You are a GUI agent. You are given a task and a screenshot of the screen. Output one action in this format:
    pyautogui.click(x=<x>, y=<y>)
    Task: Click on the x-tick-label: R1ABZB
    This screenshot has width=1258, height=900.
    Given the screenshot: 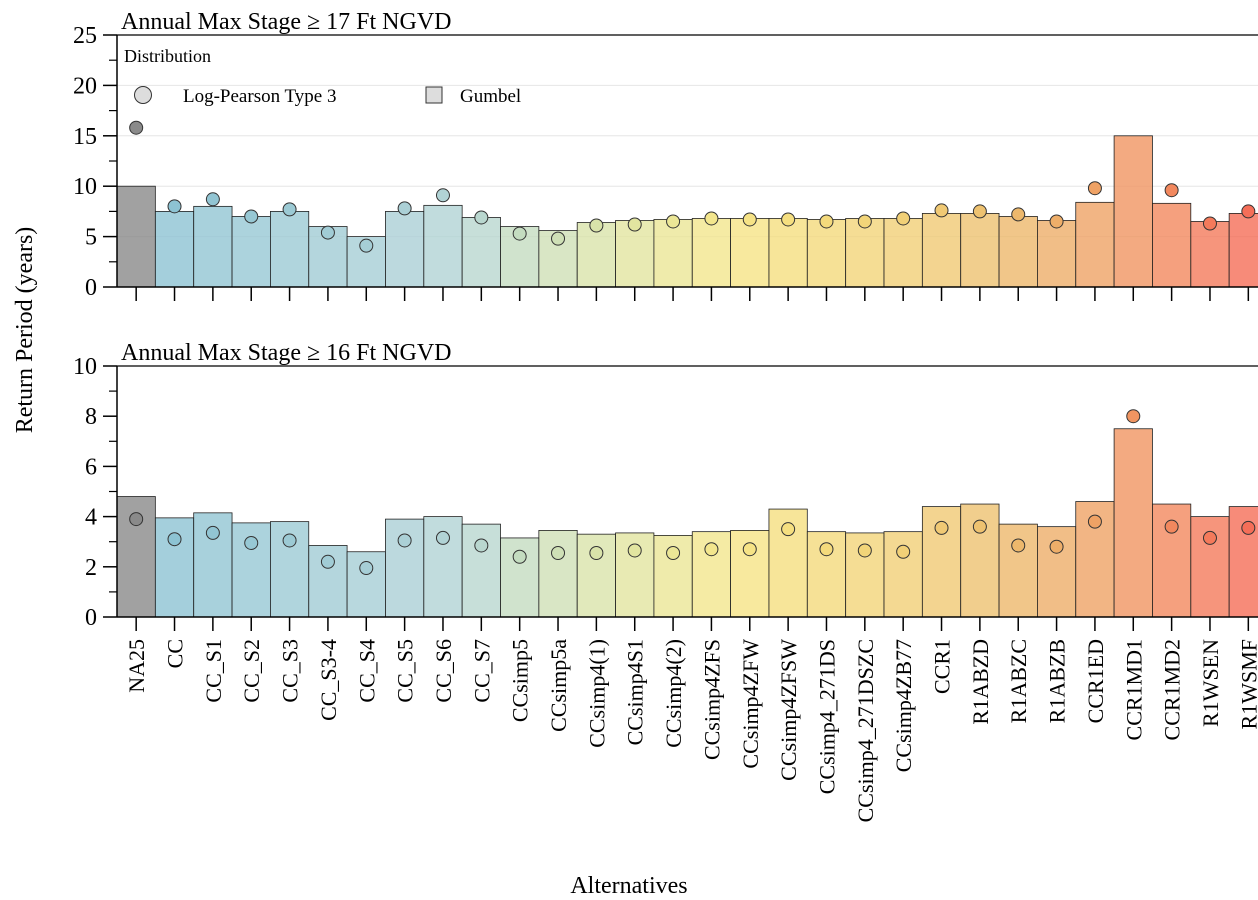 What is the action you would take?
    pyautogui.click(x=1057, y=681)
    